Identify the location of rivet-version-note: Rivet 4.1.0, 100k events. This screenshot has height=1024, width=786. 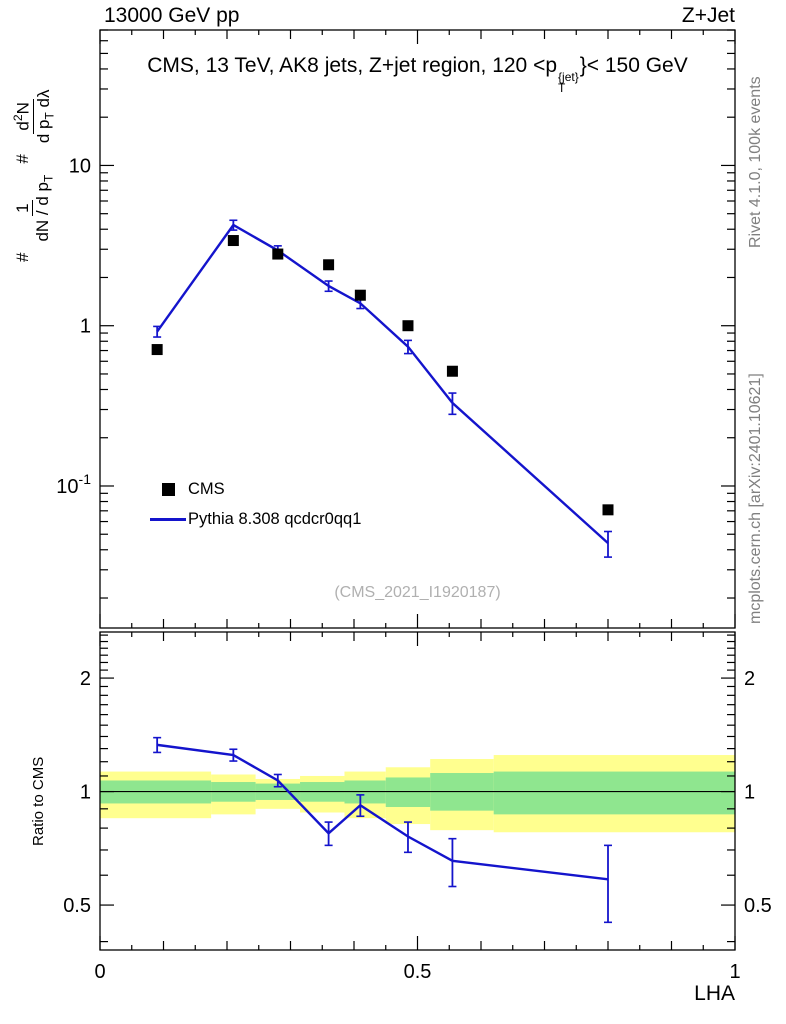
(755, 162).